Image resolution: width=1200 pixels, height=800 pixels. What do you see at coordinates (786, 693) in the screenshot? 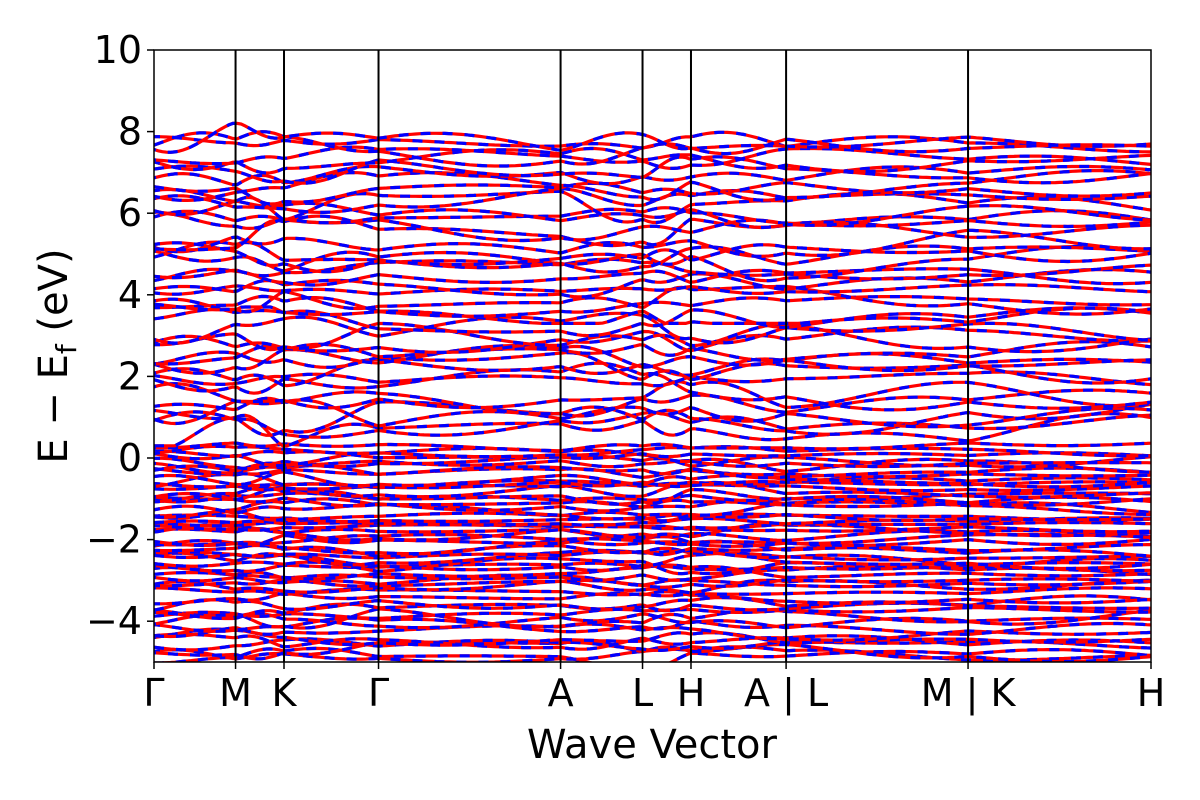
I see `x-tick-label: A | L` at bounding box center [786, 693].